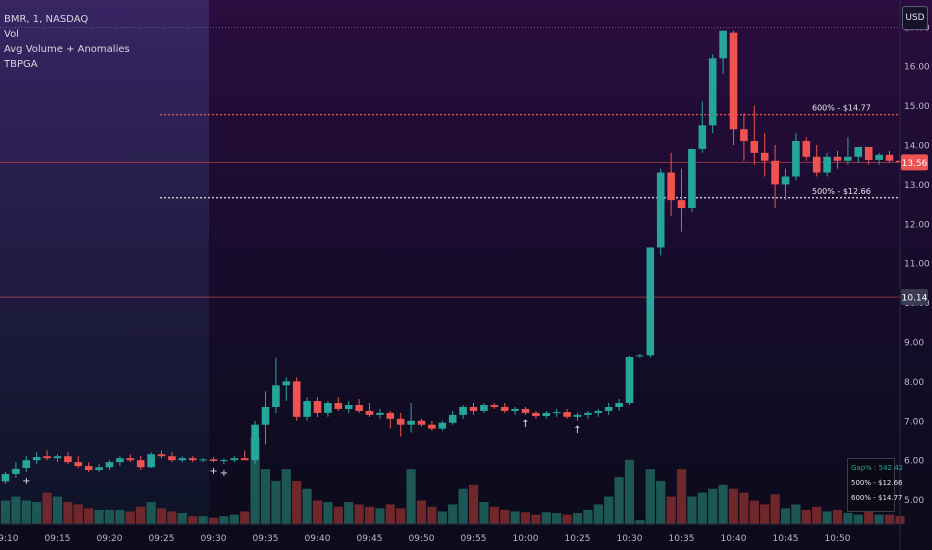 Image resolution: width=932 pixels, height=550 pixels. What do you see at coordinates (11, 34) in the screenshot?
I see `indicator-vol: Vol` at bounding box center [11, 34].